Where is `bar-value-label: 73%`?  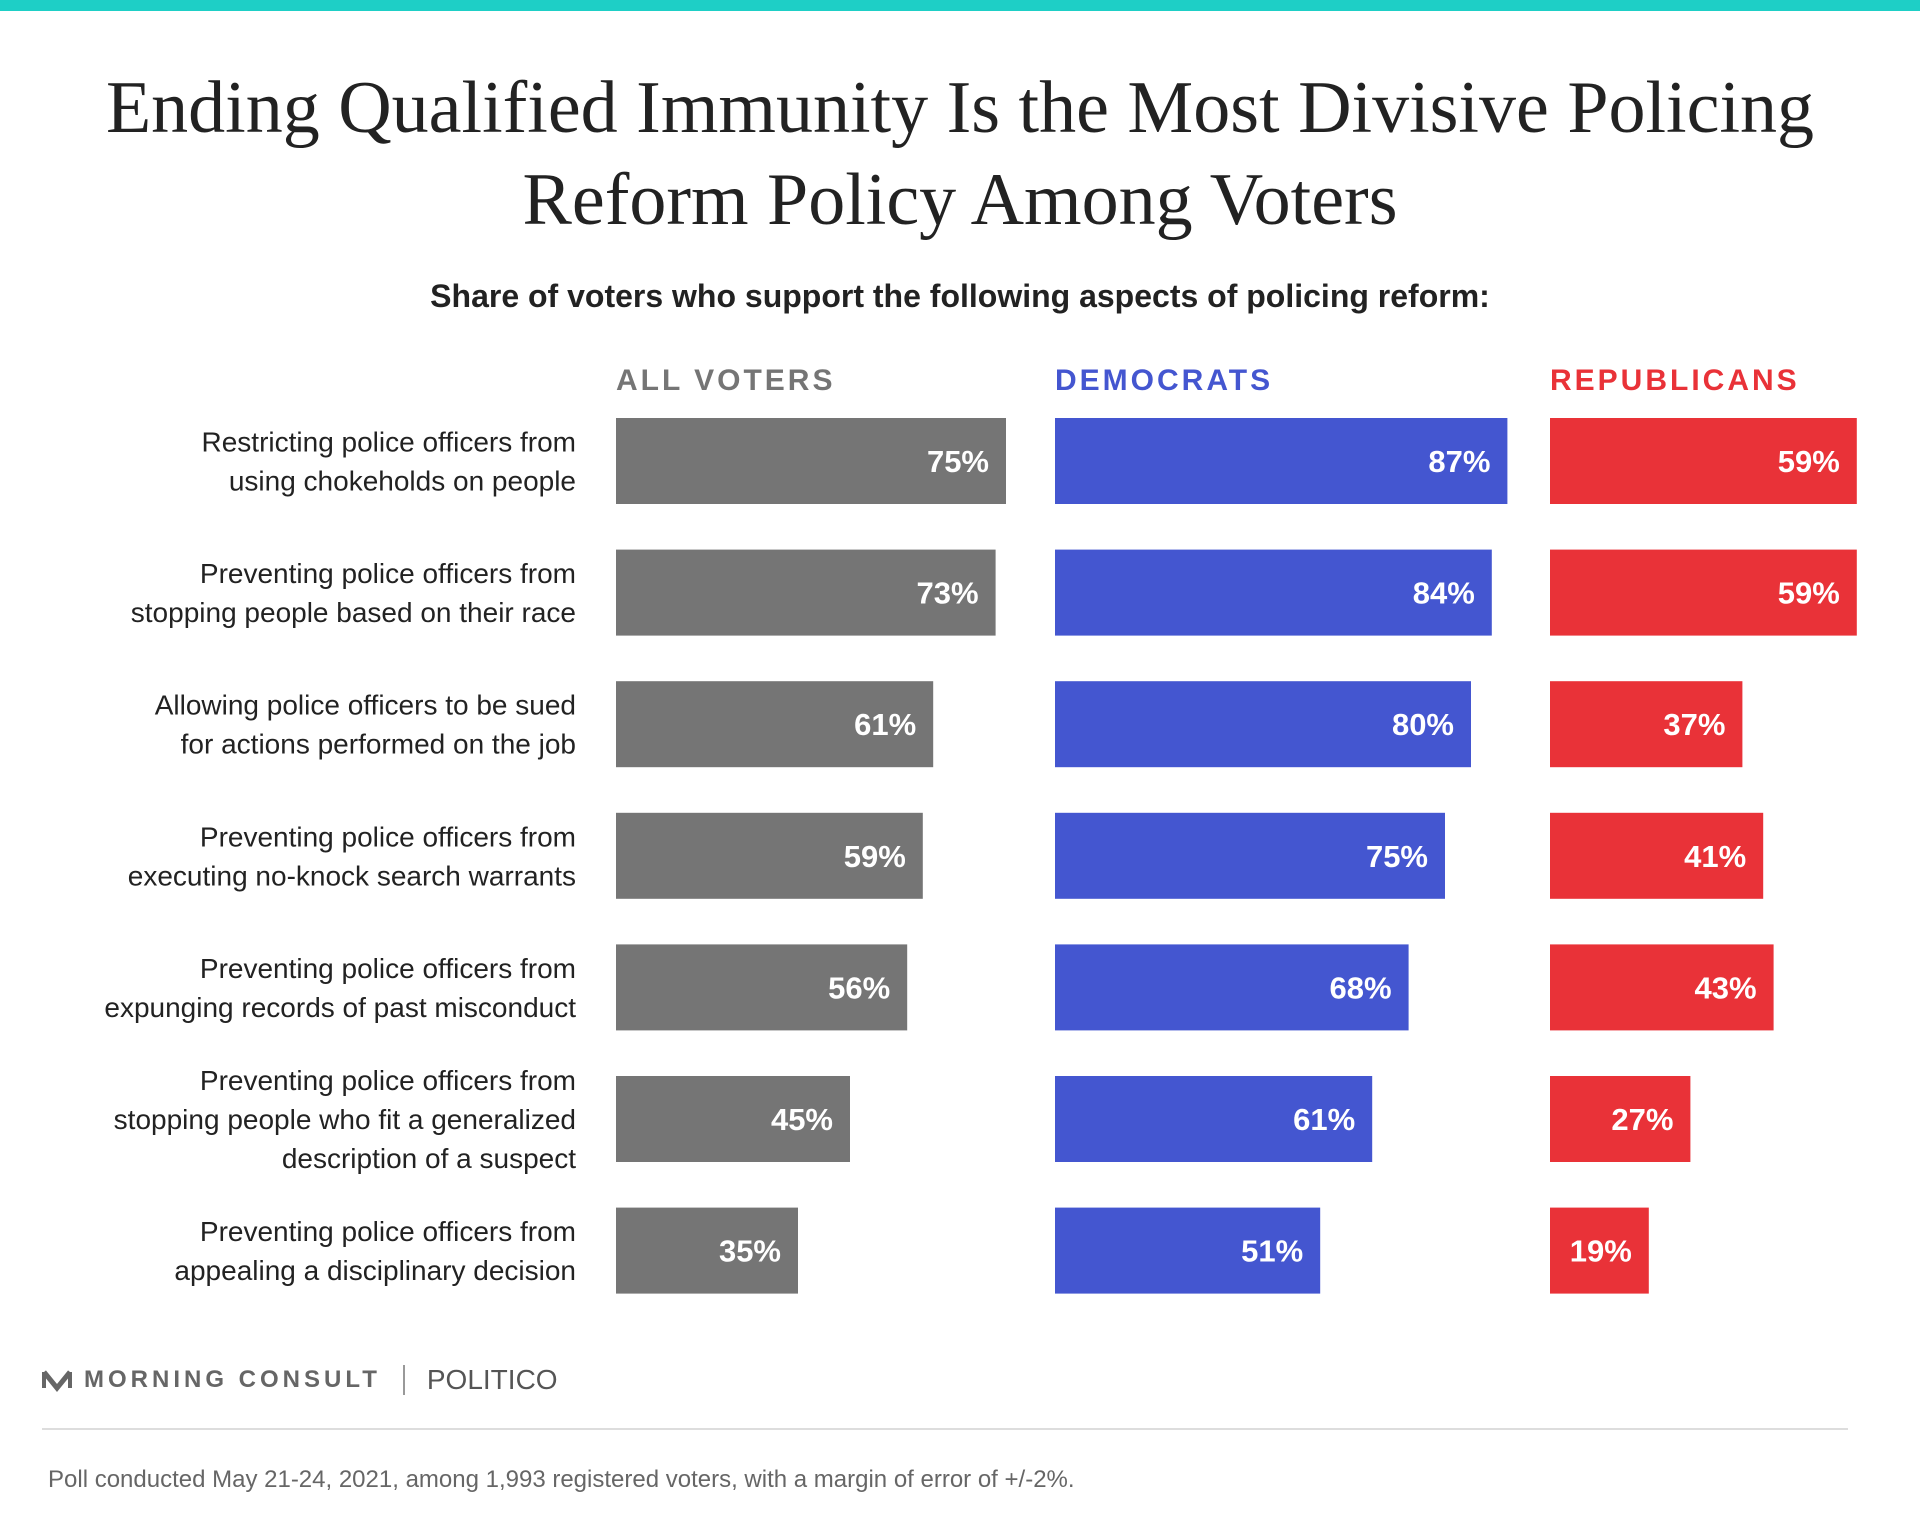
bar-value-label: 73% is located at coordinates (948, 593).